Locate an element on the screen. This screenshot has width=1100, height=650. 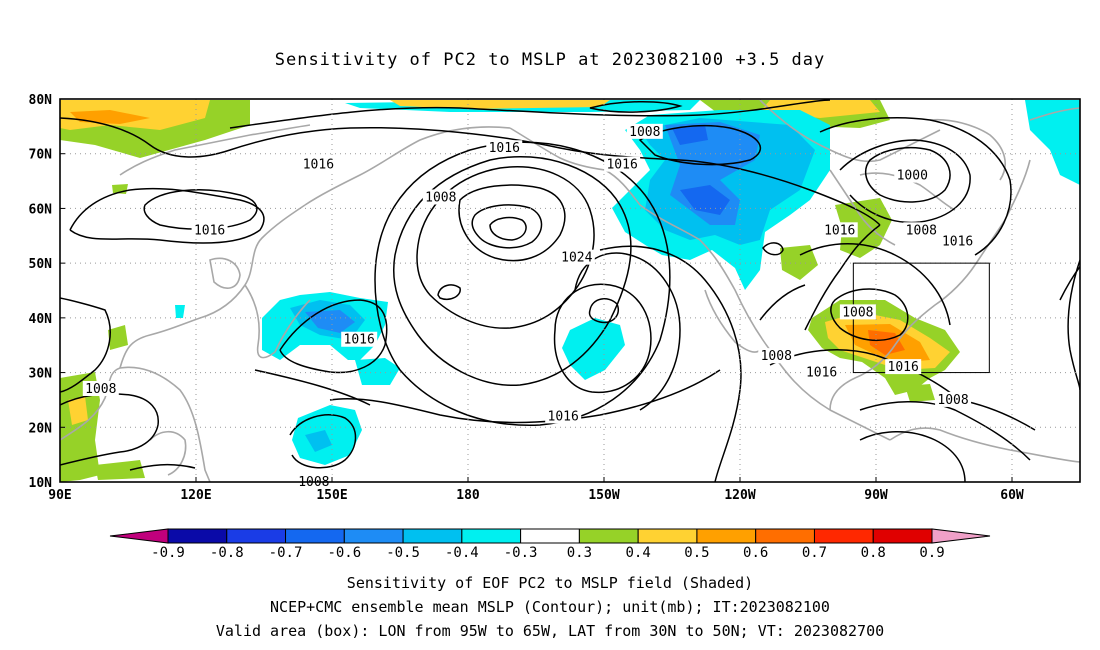
latitude-label: 80N is located at coordinates (41, 100).